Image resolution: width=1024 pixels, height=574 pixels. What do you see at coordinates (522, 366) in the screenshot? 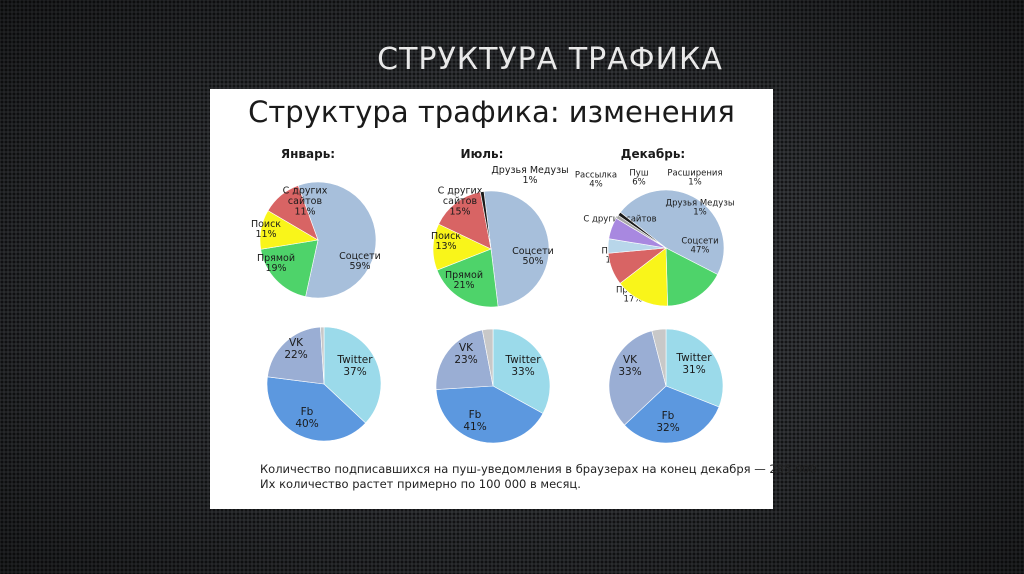
I see `slice-label: Twitter 33%` at bounding box center [522, 366].